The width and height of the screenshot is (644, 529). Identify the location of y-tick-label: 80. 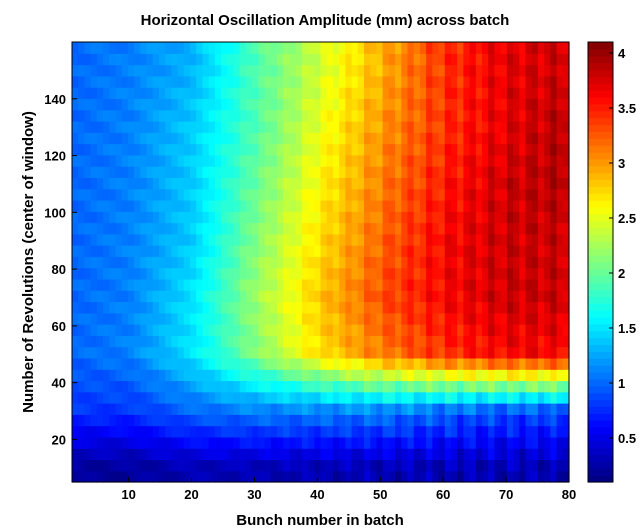
(59, 269).